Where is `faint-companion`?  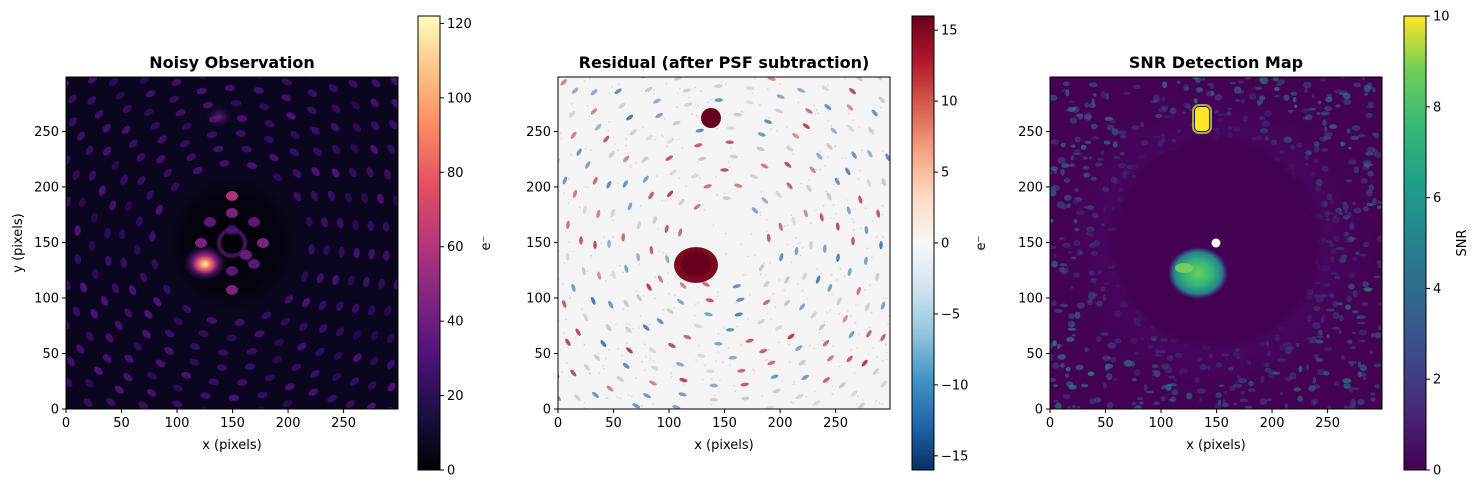 faint-companion is located at coordinates (219, 117).